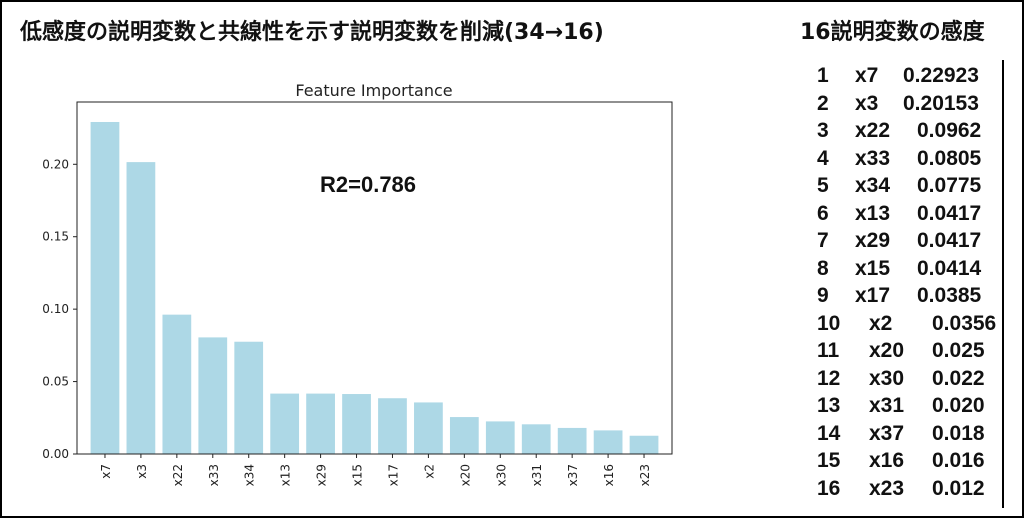  I want to click on row-value: 0.0805, so click(949, 158).